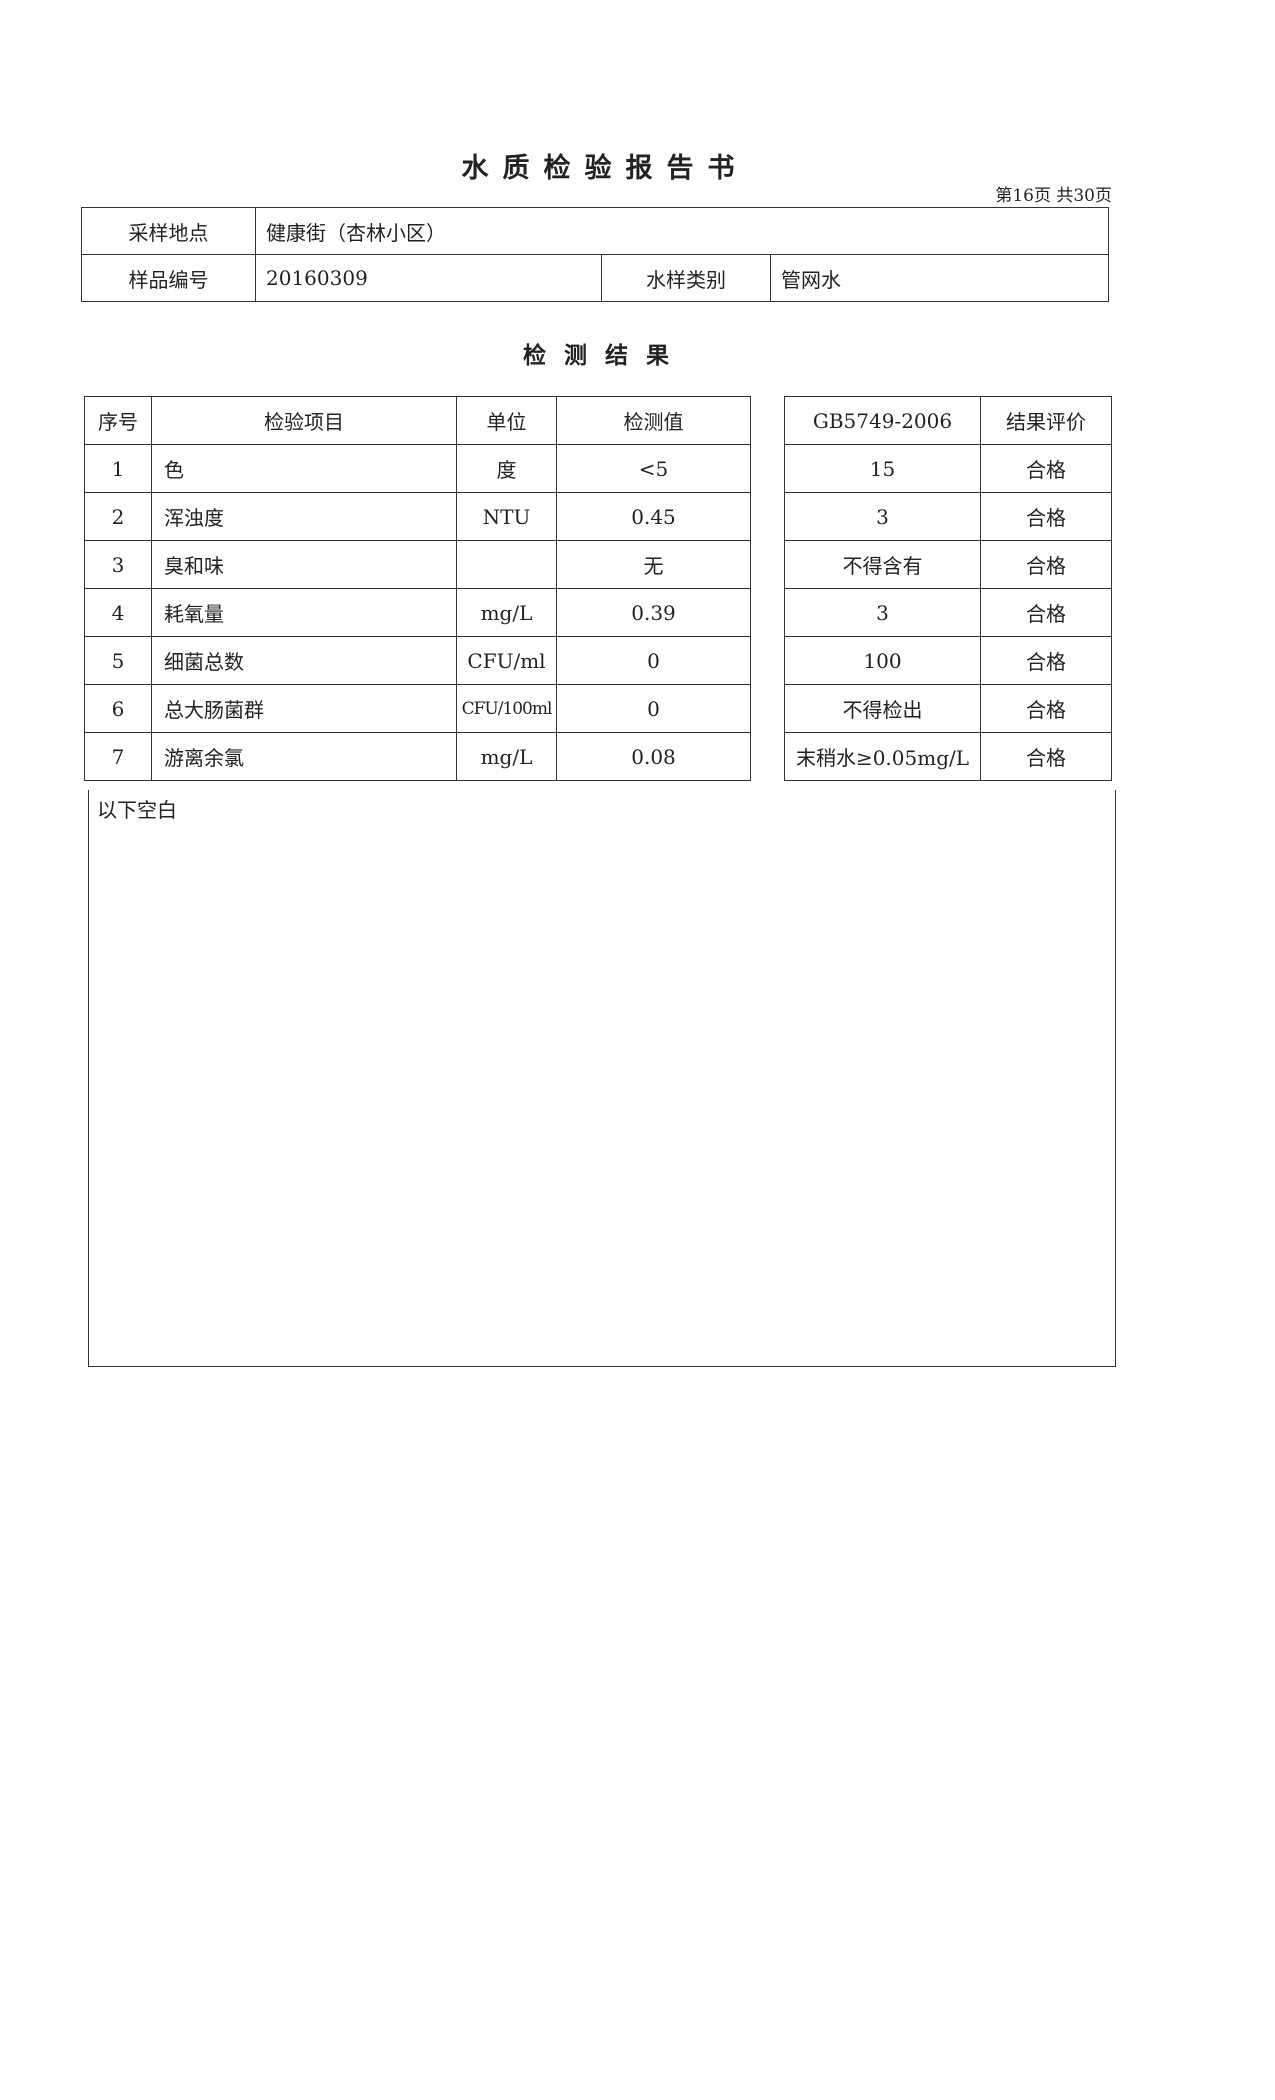  Describe the element at coordinates (1046, 420) in the screenshot. I see `header-evaluation: 结果评价` at that location.